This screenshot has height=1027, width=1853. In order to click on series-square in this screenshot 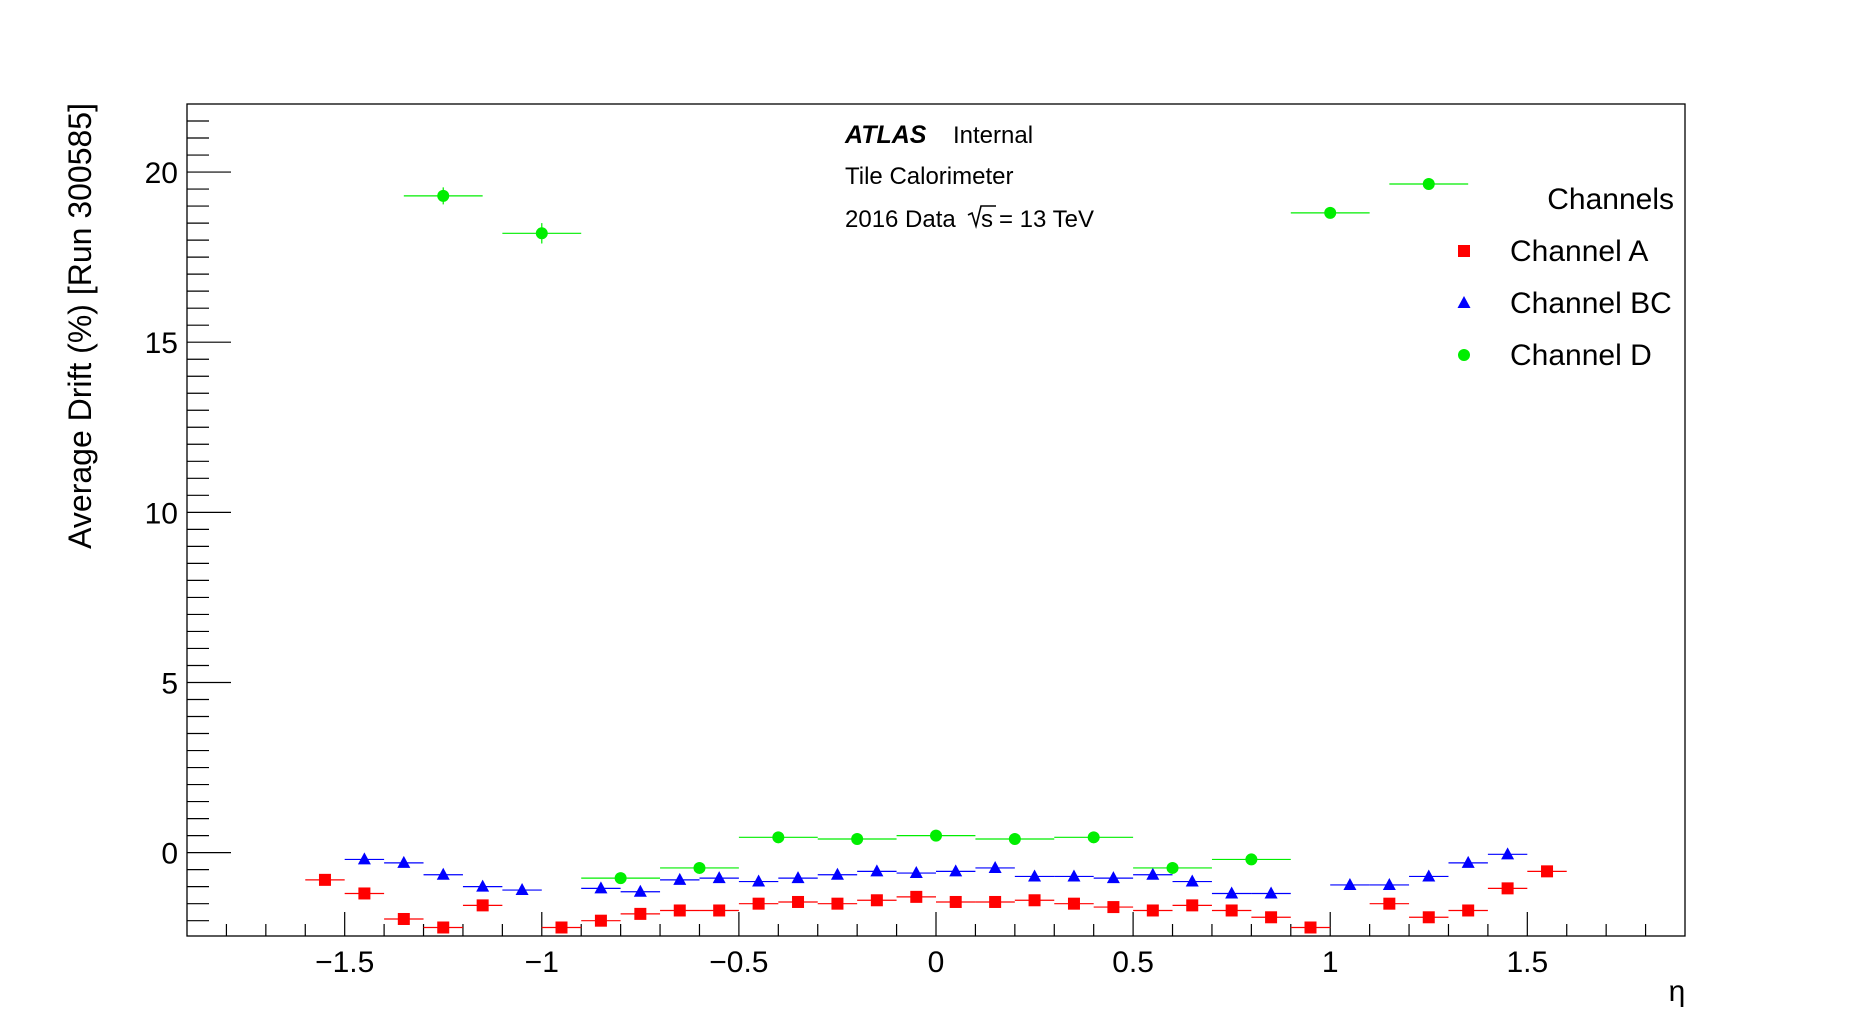, I will do `click(936, 899)`.